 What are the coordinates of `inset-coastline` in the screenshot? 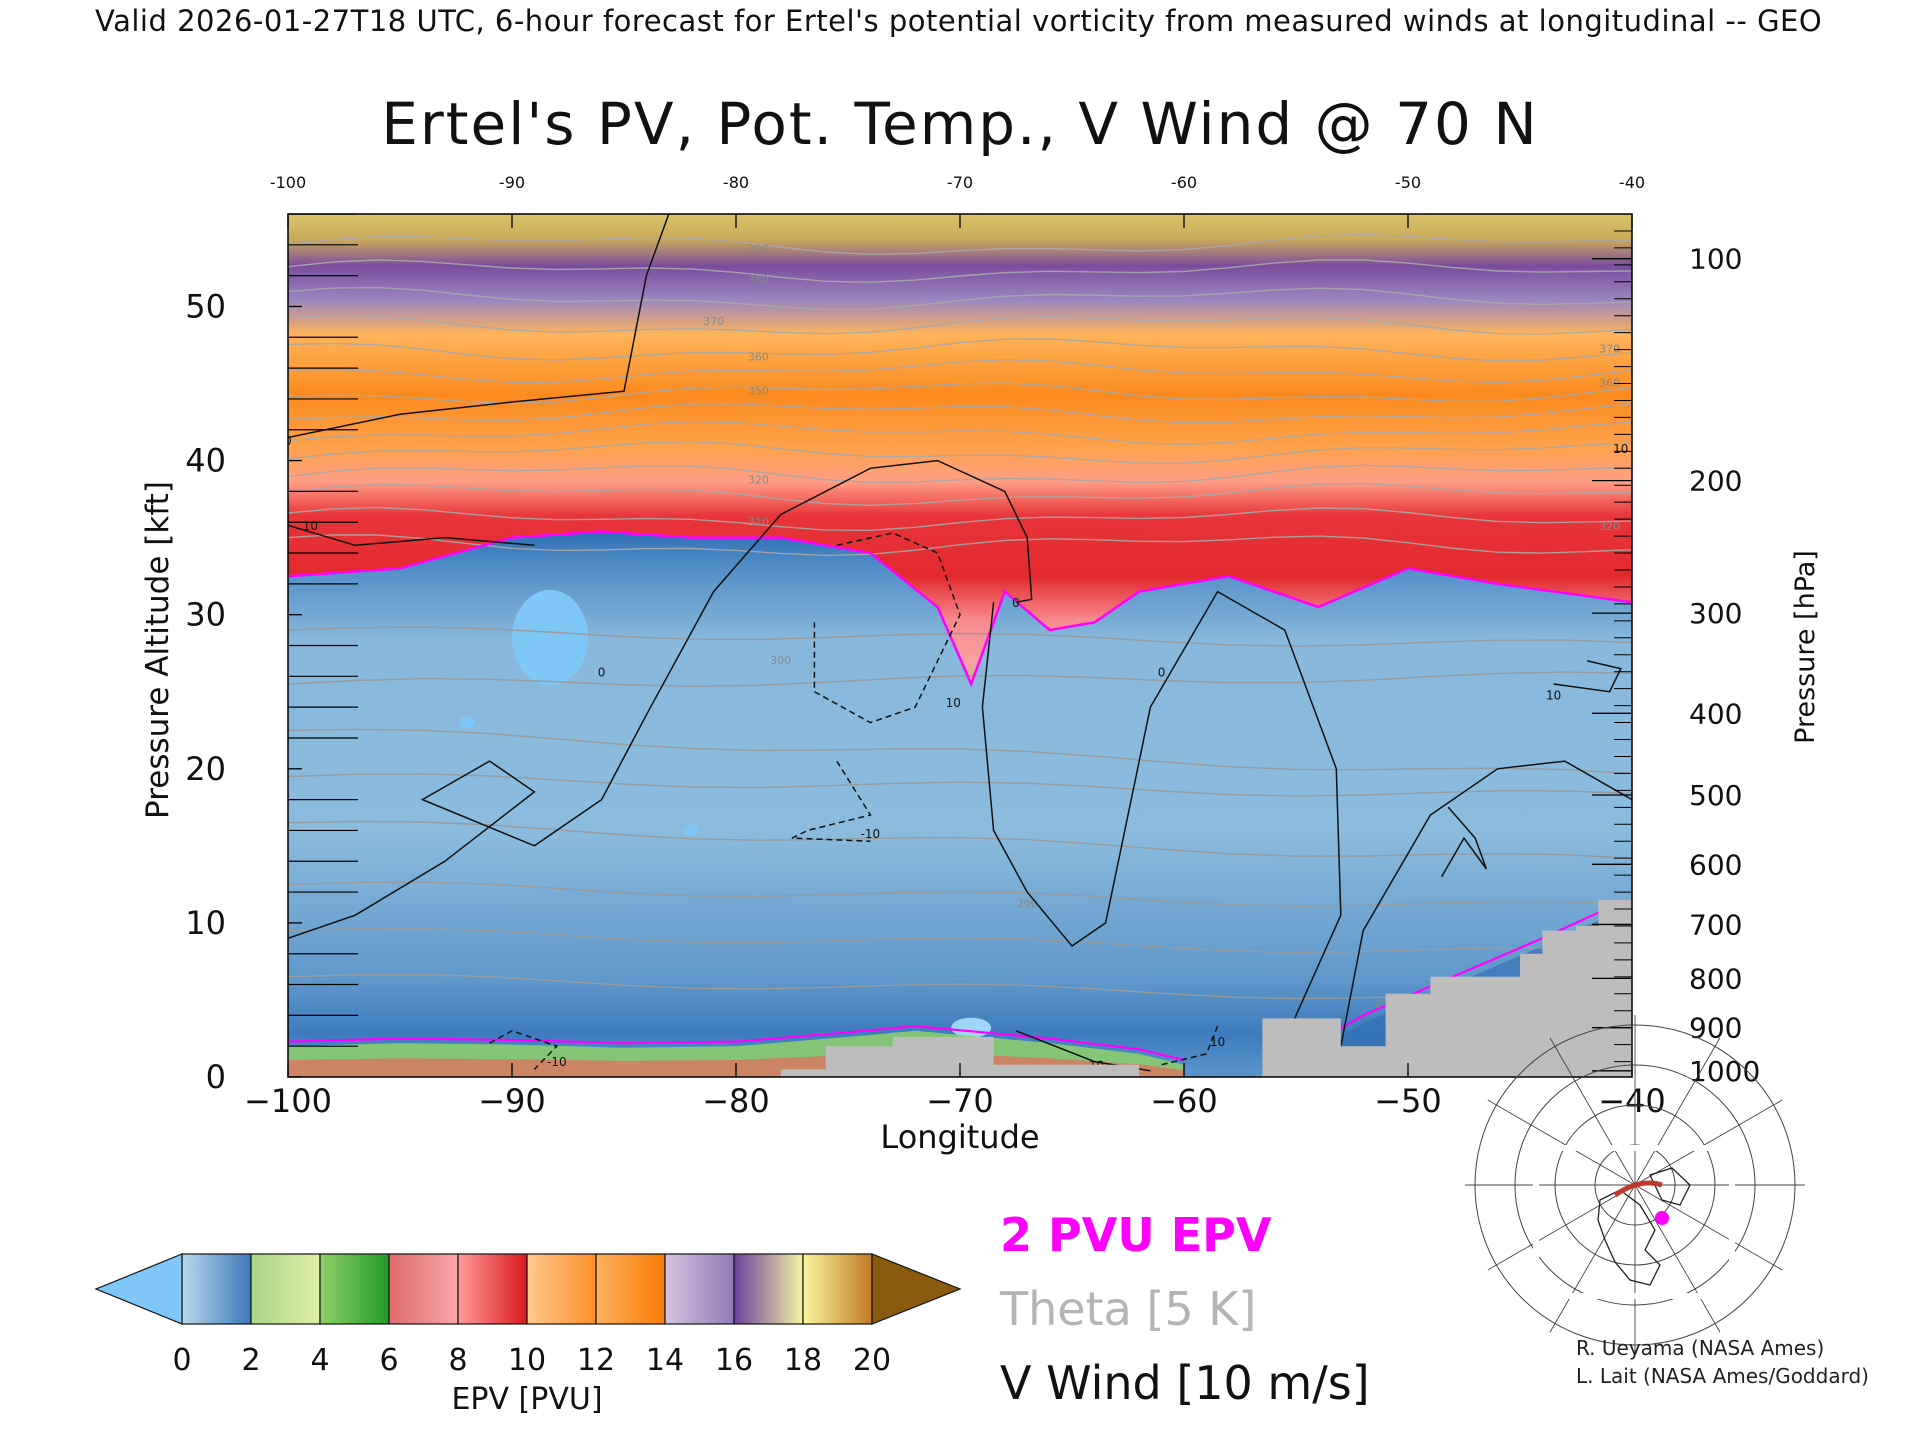 It's located at (1629, 1237).